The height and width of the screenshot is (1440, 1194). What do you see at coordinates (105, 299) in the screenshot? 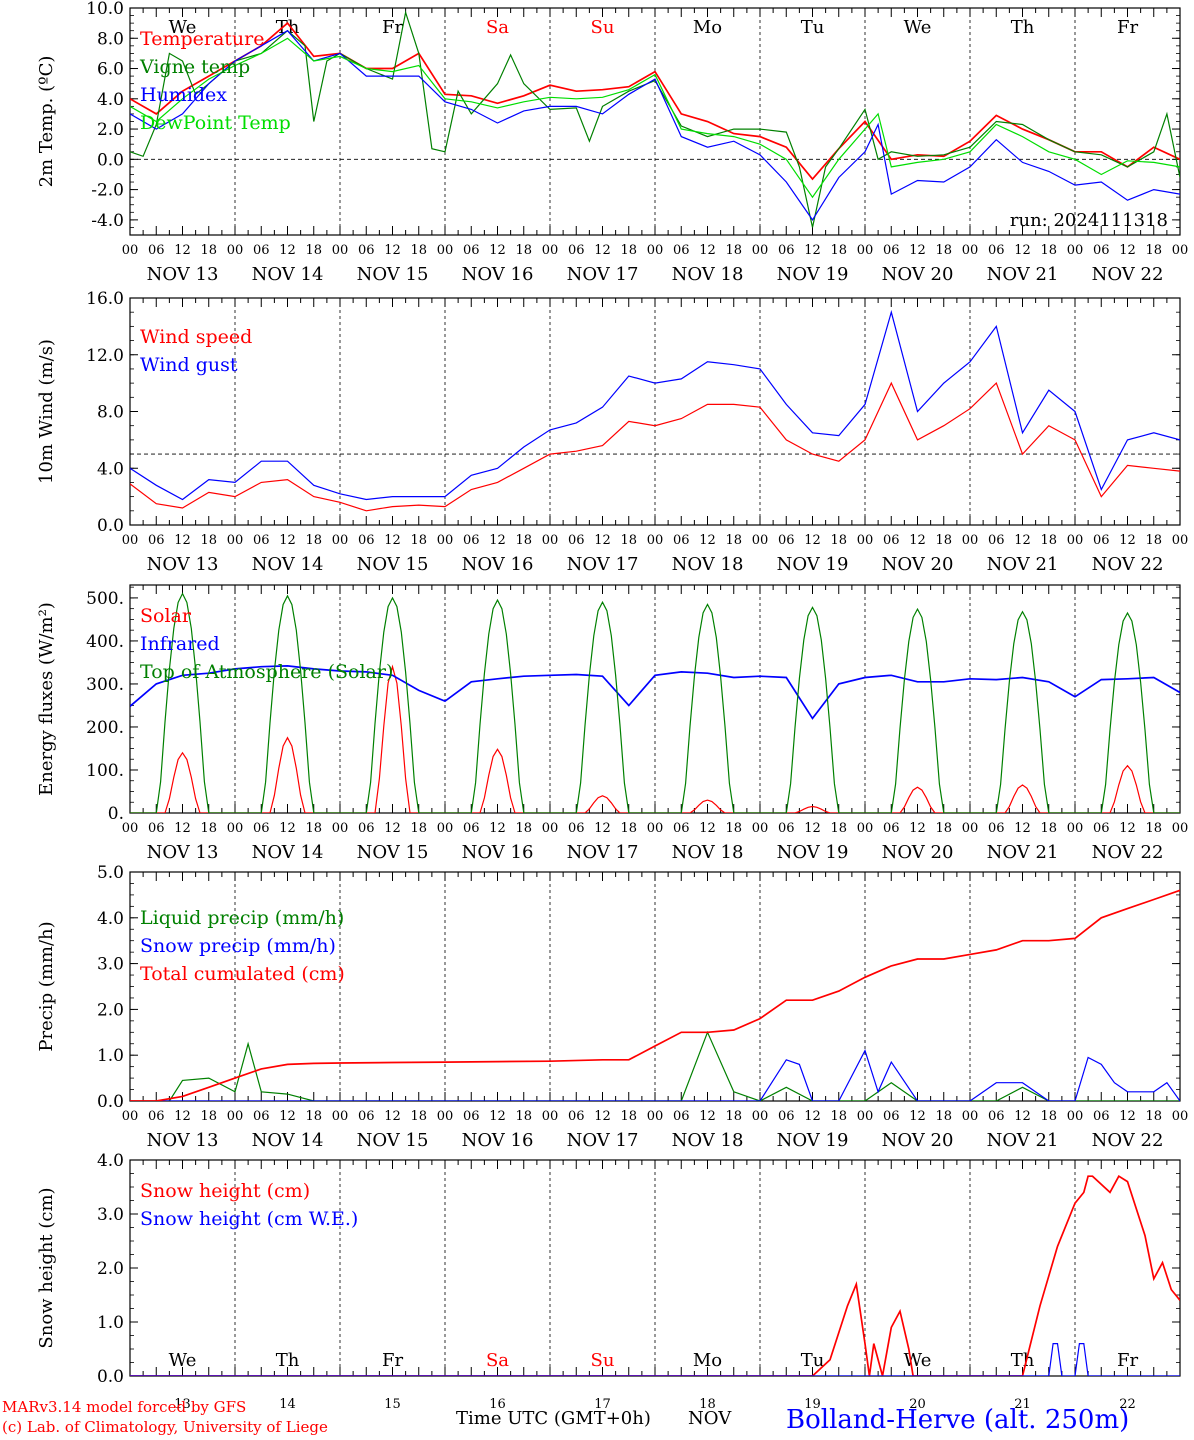
I see `y-tick-label: 16.0` at bounding box center [105, 299].